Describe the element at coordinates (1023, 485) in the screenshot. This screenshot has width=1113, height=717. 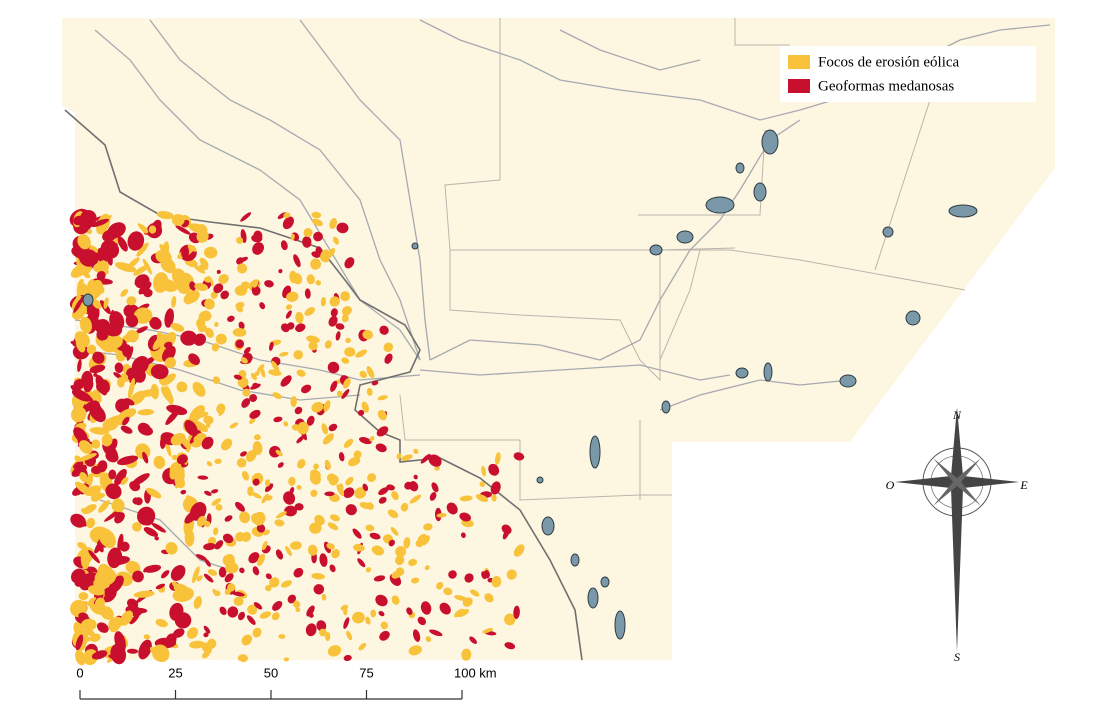
I see `compass-east: E` at that location.